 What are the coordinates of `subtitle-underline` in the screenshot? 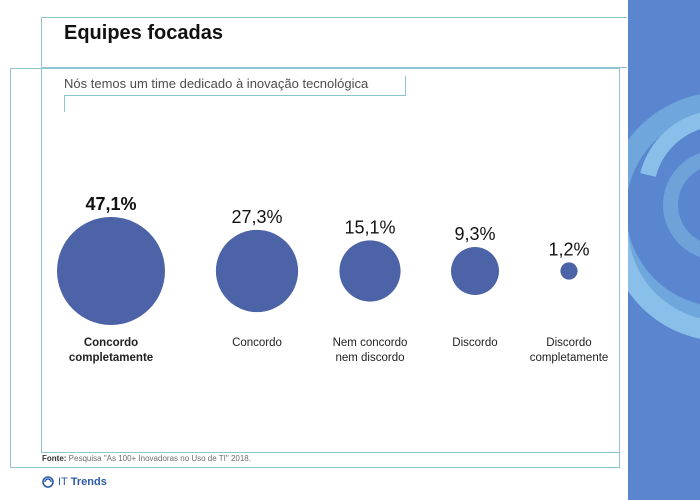 It's located at (234, 95).